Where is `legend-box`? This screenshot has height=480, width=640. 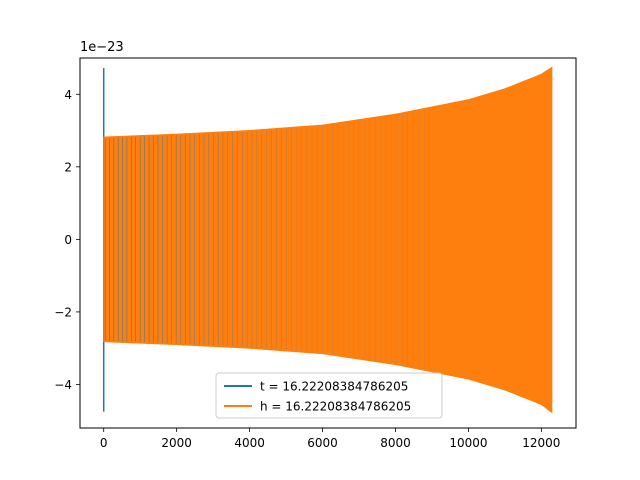 legend-box is located at coordinates (329, 395).